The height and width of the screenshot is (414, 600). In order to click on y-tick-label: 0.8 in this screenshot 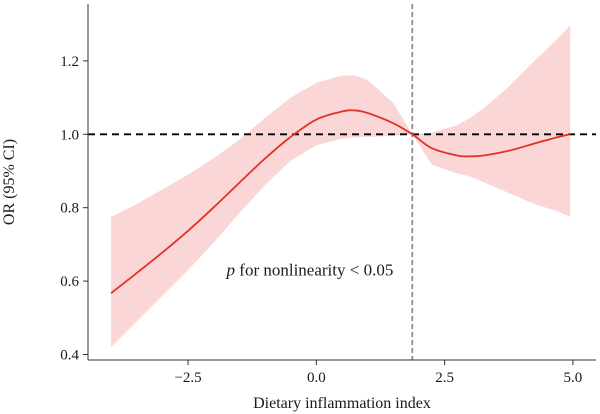, I will do `click(69, 209)`.